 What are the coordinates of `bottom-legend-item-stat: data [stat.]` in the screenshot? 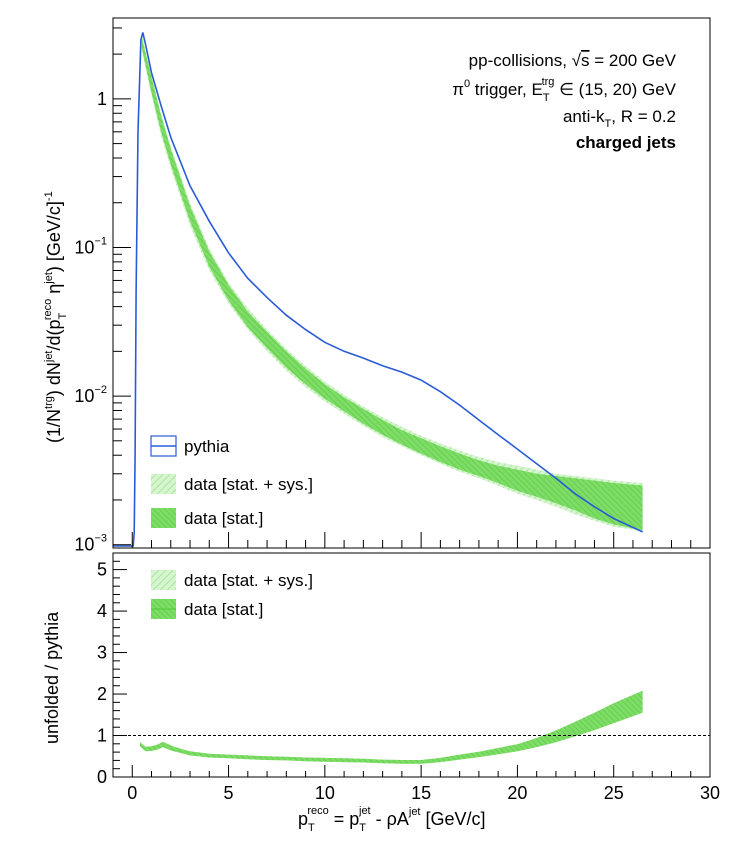 It's located at (207, 609).